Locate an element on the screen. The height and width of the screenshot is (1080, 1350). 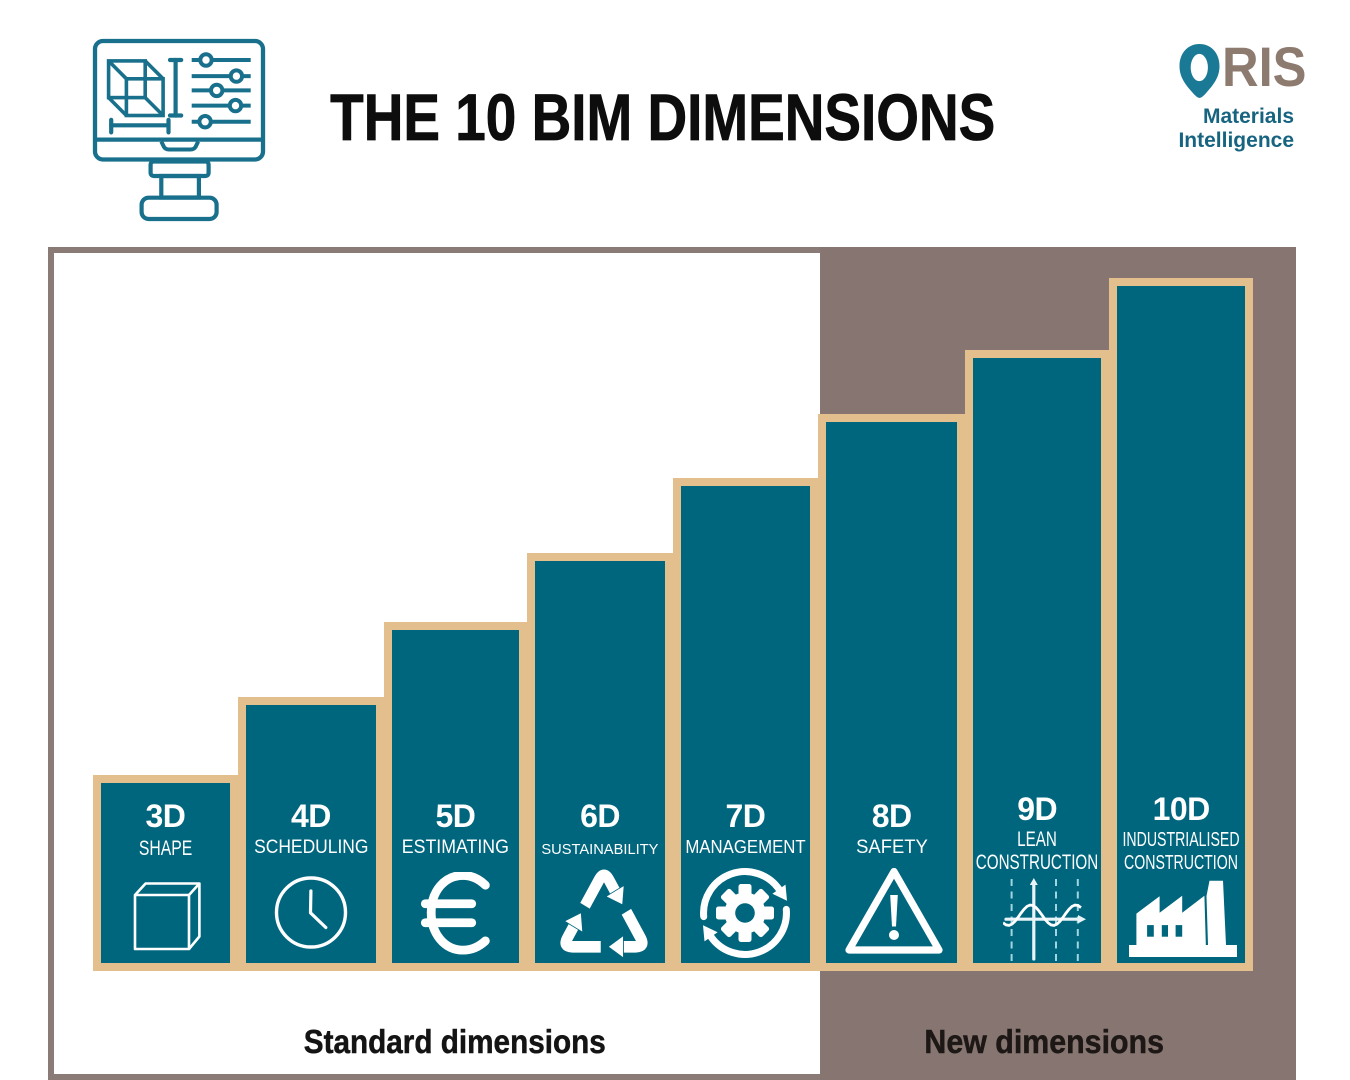
svg-text: Intelligence is located at coordinates (1236, 140).